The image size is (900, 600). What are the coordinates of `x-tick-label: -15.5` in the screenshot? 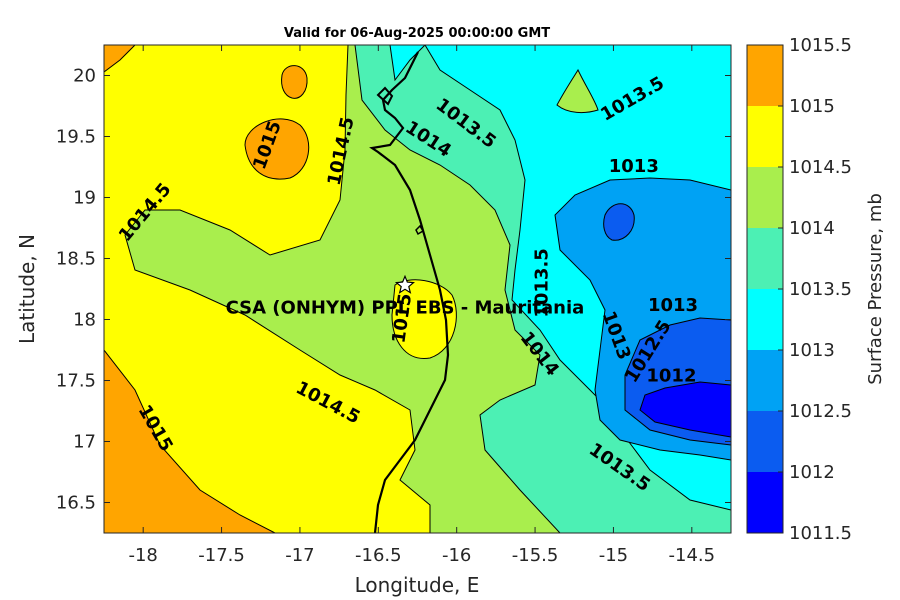 It's located at (535, 555).